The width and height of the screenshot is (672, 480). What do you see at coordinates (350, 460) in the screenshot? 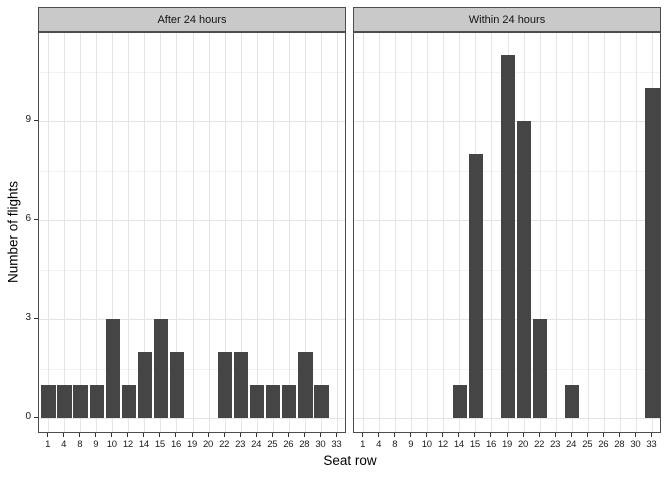
I see `x-axis-title: Seat row` at bounding box center [350, 460].